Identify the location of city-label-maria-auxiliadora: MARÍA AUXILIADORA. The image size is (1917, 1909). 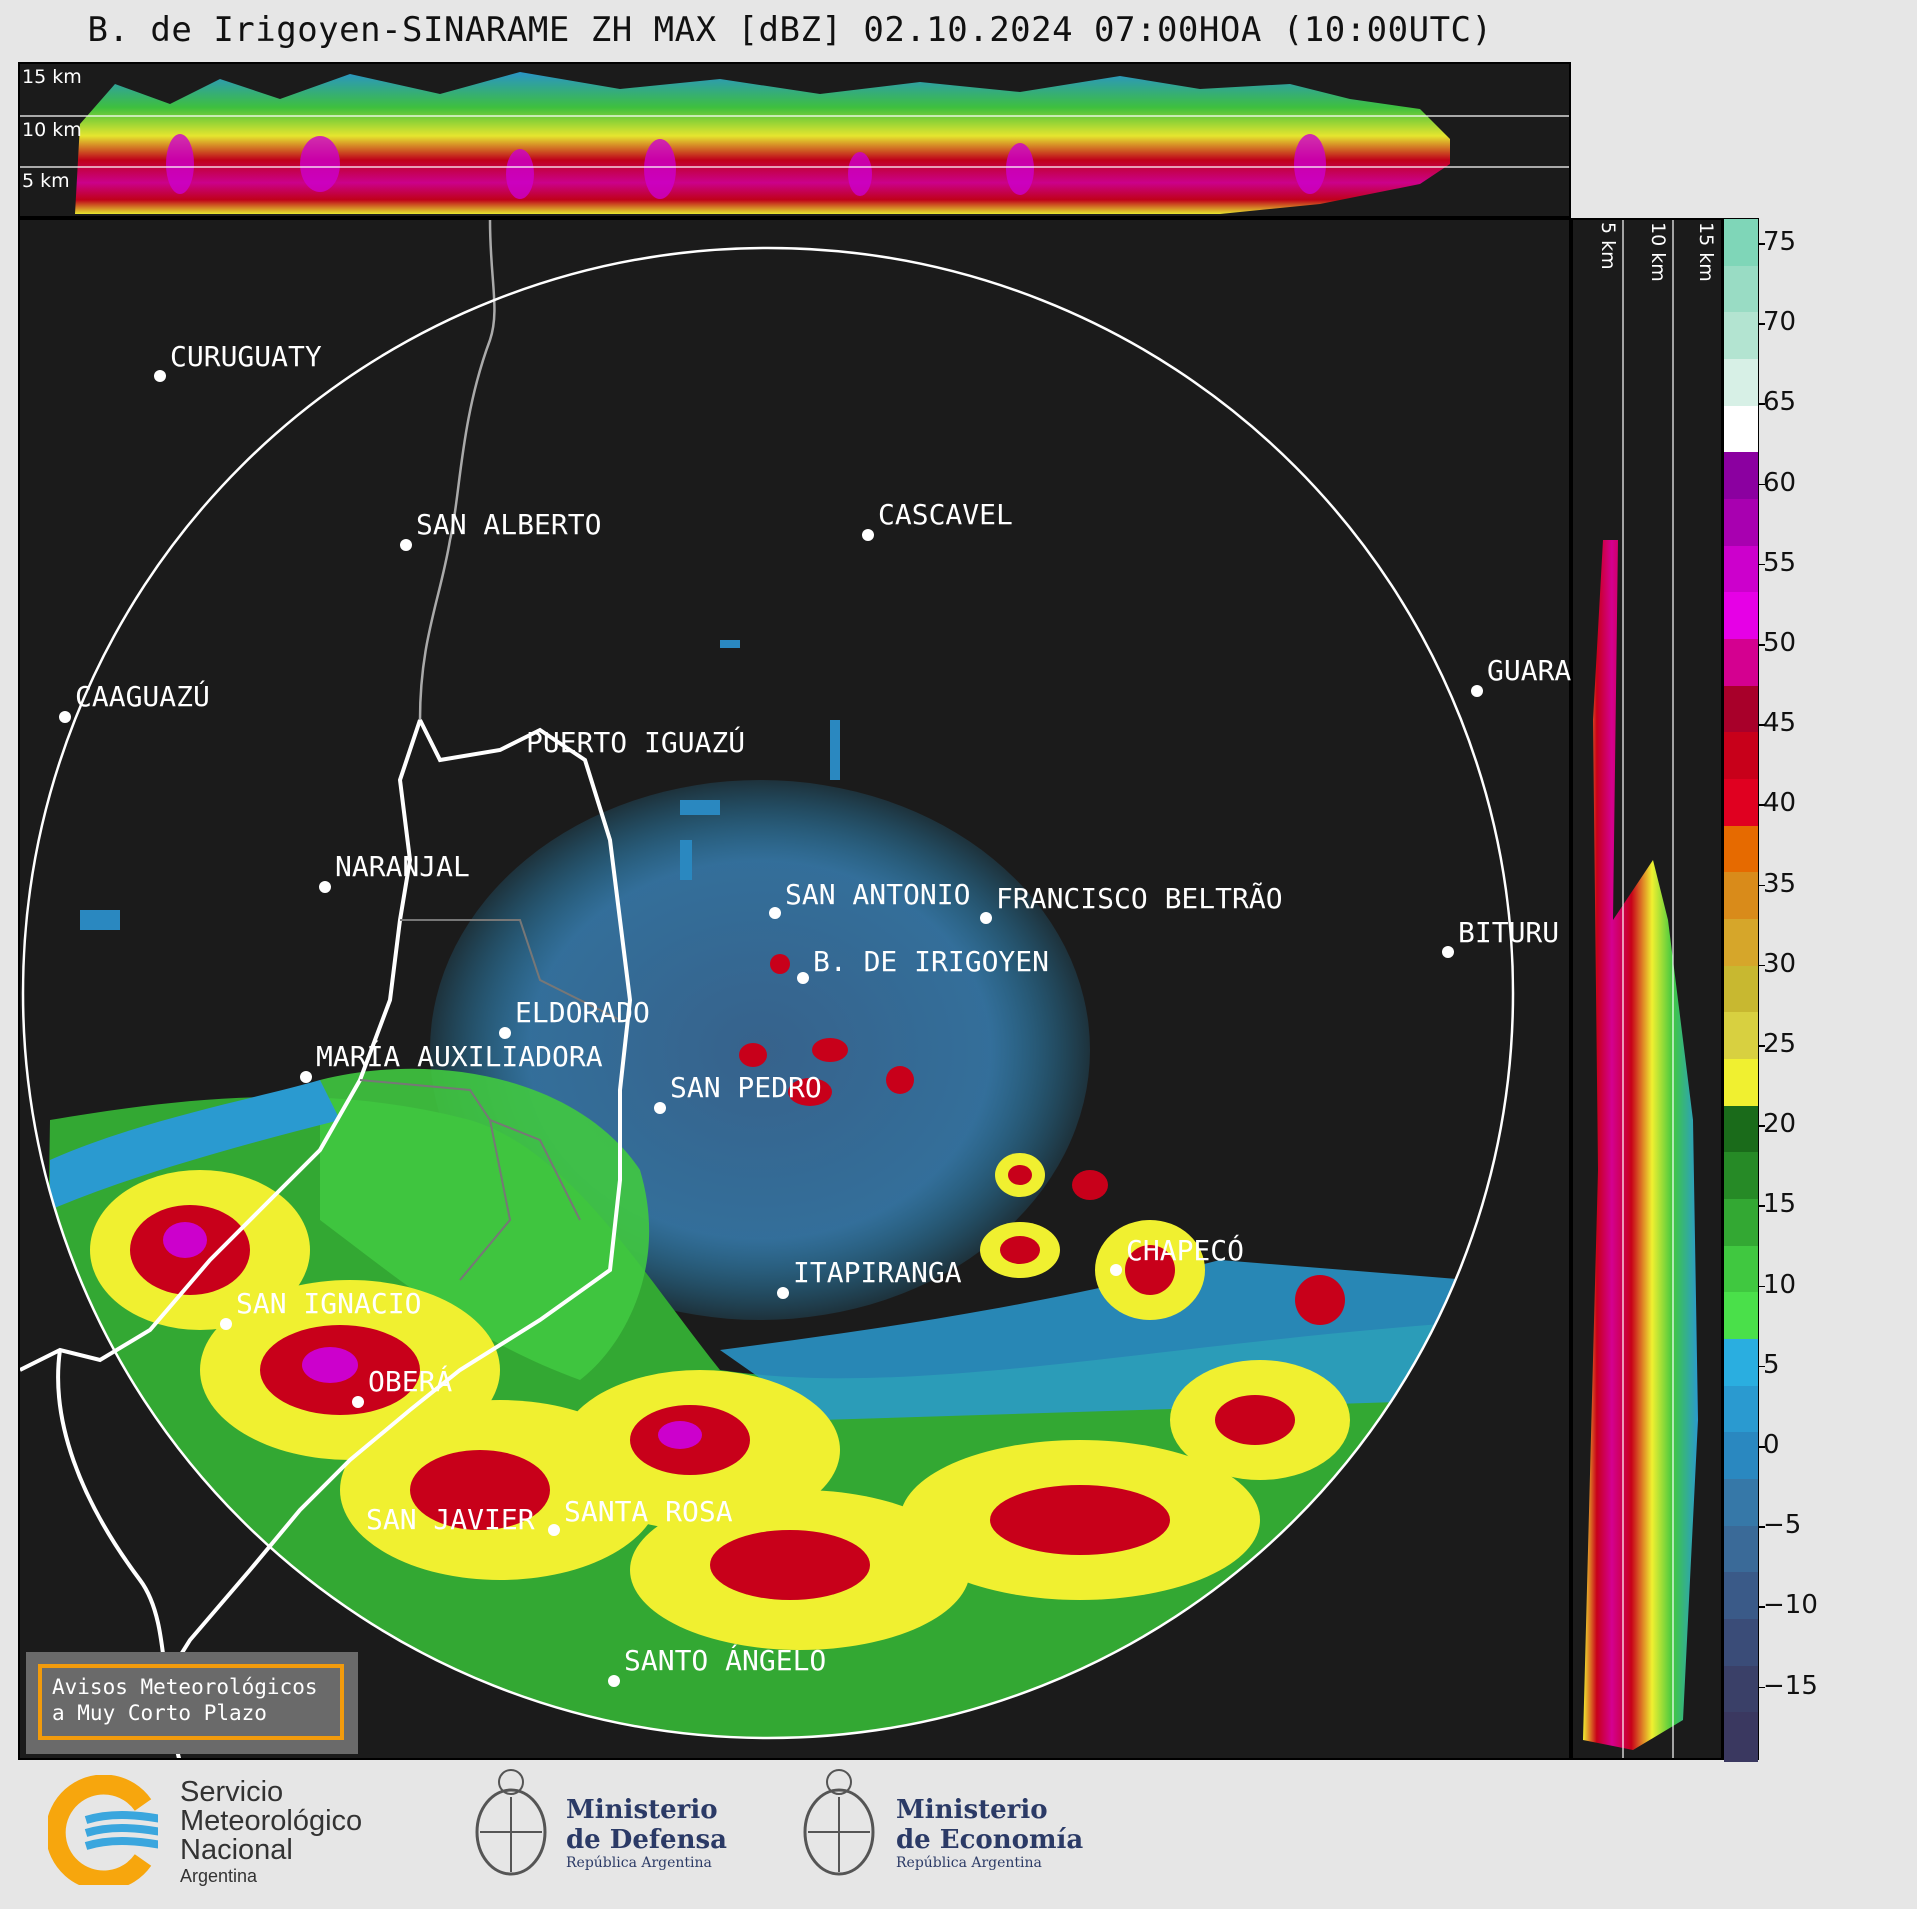
(459, 1056).